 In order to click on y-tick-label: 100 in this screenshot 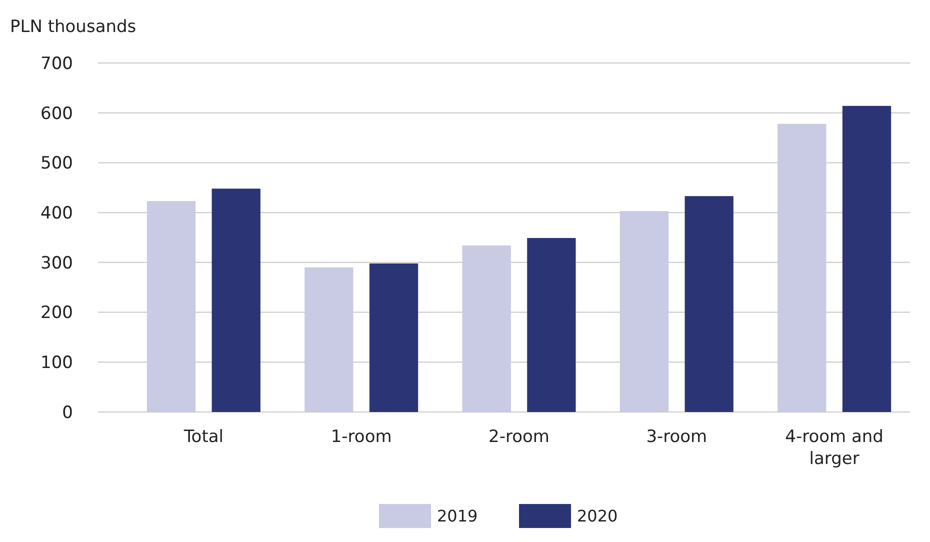, I will do `click(56, 363)`.